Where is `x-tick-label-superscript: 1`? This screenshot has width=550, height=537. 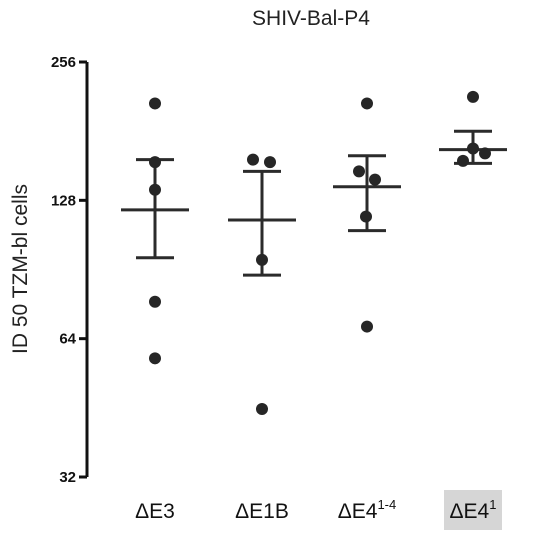 x-tick-label-superscript: 1 is located at coordinates (492, 504).